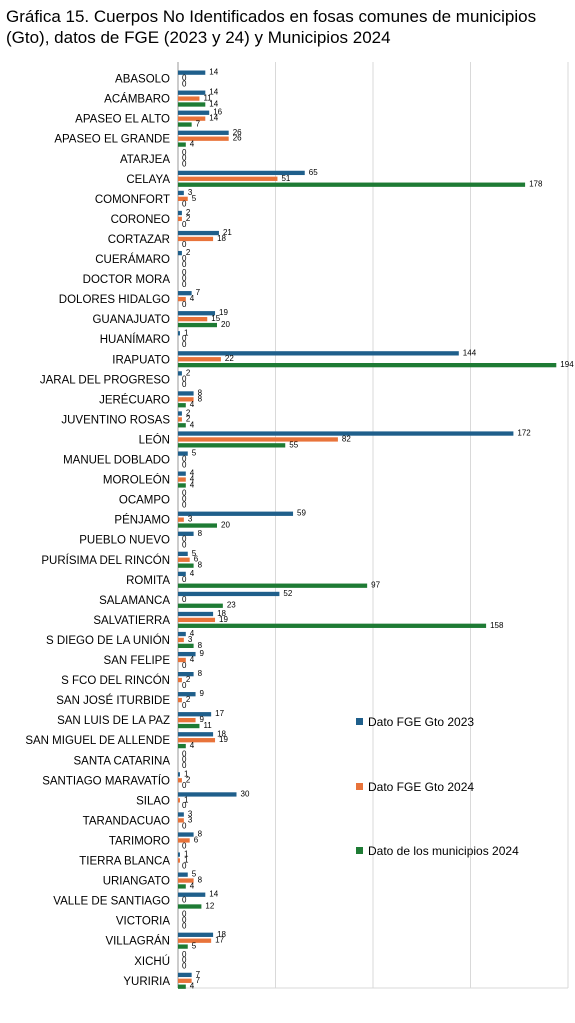 The width and height of the screenshot is (575, 1023). Describe the element at coordinates (108, 640) in the screenshot. I see `category-label: S DIEGO DE LA UNIÓN` at that location.